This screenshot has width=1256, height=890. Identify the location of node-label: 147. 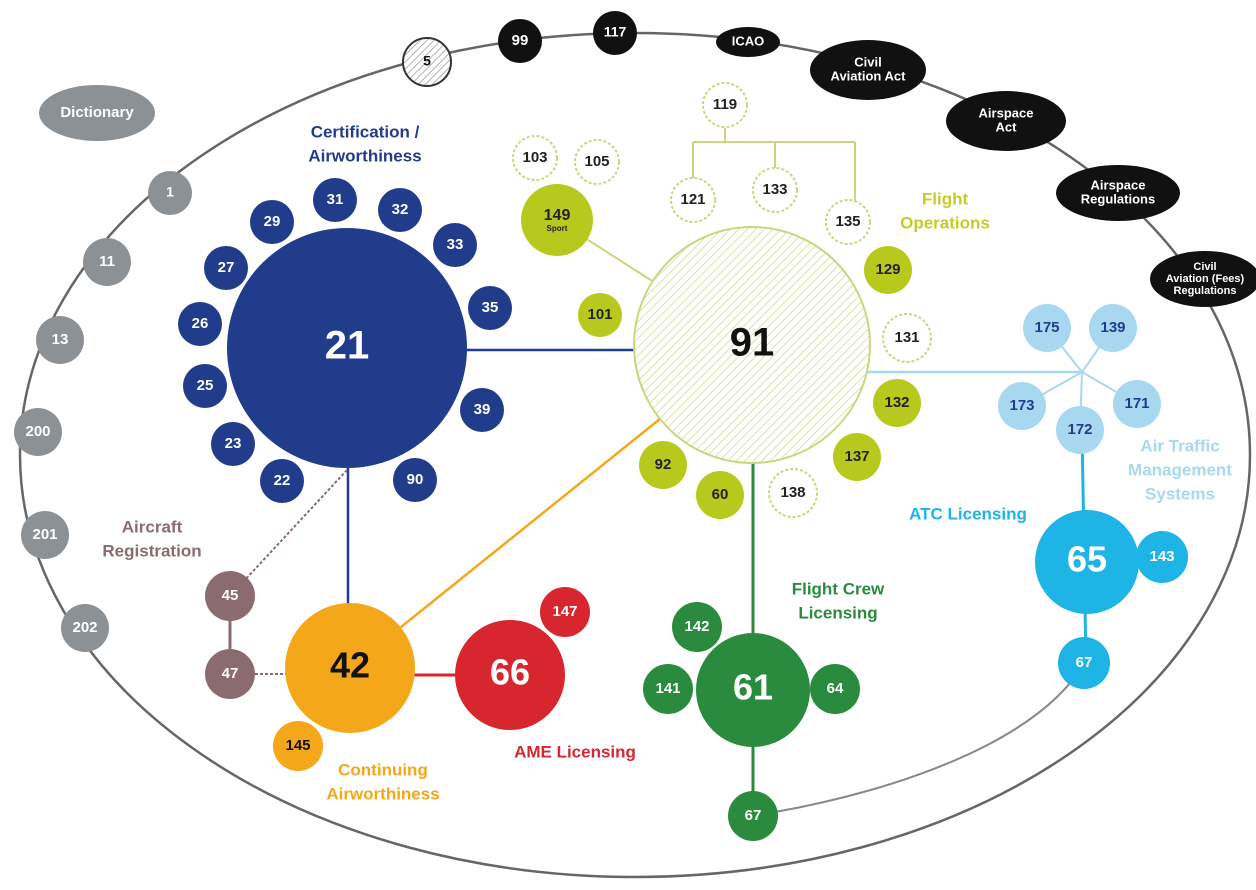
(564, 611).